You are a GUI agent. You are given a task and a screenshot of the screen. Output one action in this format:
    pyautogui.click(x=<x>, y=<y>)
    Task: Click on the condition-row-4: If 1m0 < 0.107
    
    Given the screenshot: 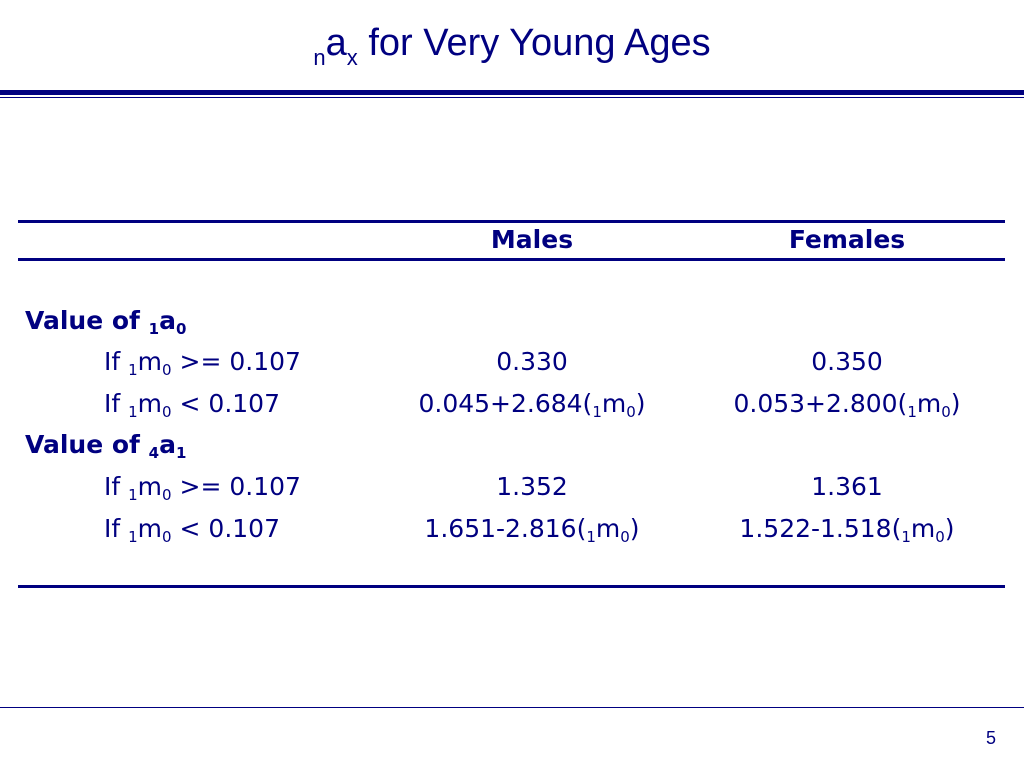 What is the action you would take?
    pyautogui.click(x=192, y=530)
    